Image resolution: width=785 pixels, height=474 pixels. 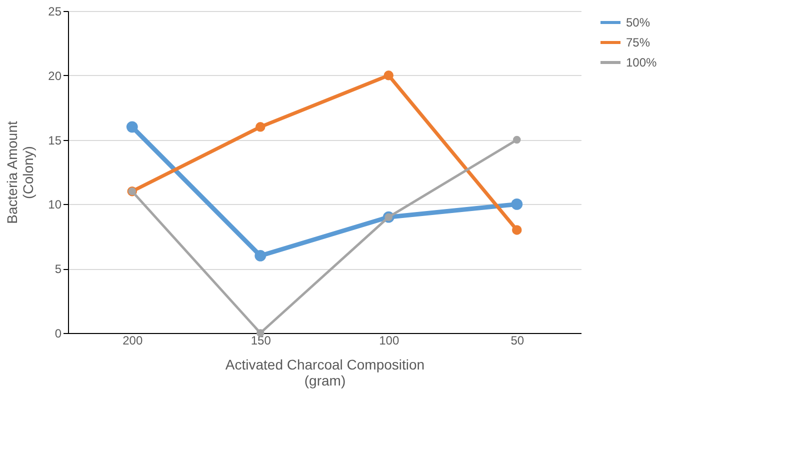 I want to click on legend-label: 100%, so click(x=642, y=63).